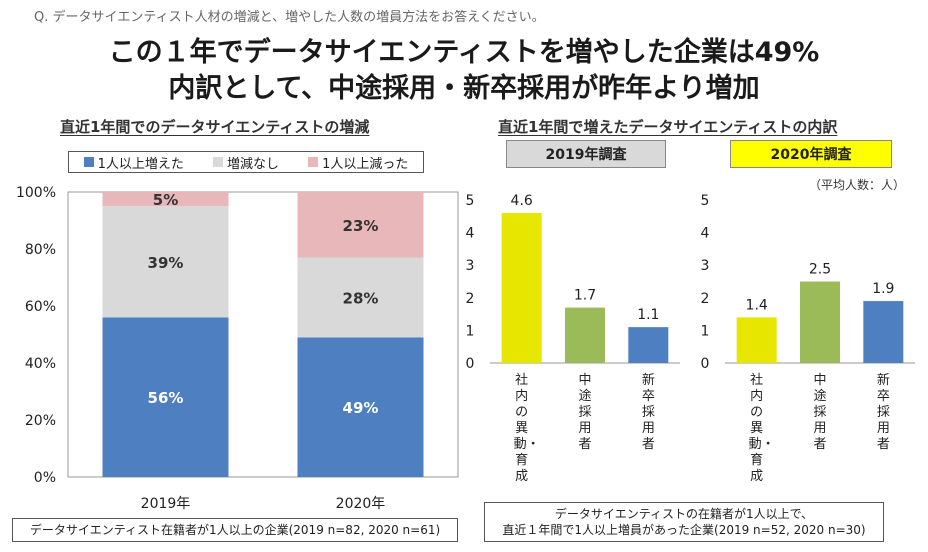 The image size is (928, 552). Describe the element at coordinates (36, 193) in the screenshot. I see `y-tick-label: 100%` at that location.